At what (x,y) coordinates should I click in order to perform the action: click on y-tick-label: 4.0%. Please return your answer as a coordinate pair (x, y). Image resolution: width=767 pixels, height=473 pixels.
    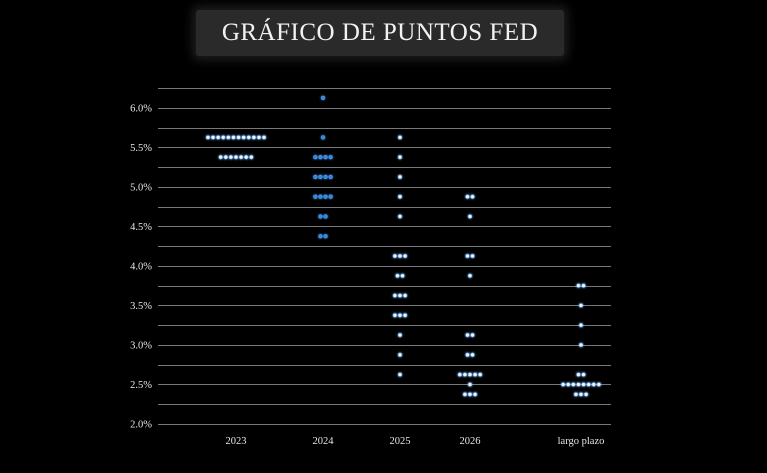
    Looking at the image, I should click on (141, 266).